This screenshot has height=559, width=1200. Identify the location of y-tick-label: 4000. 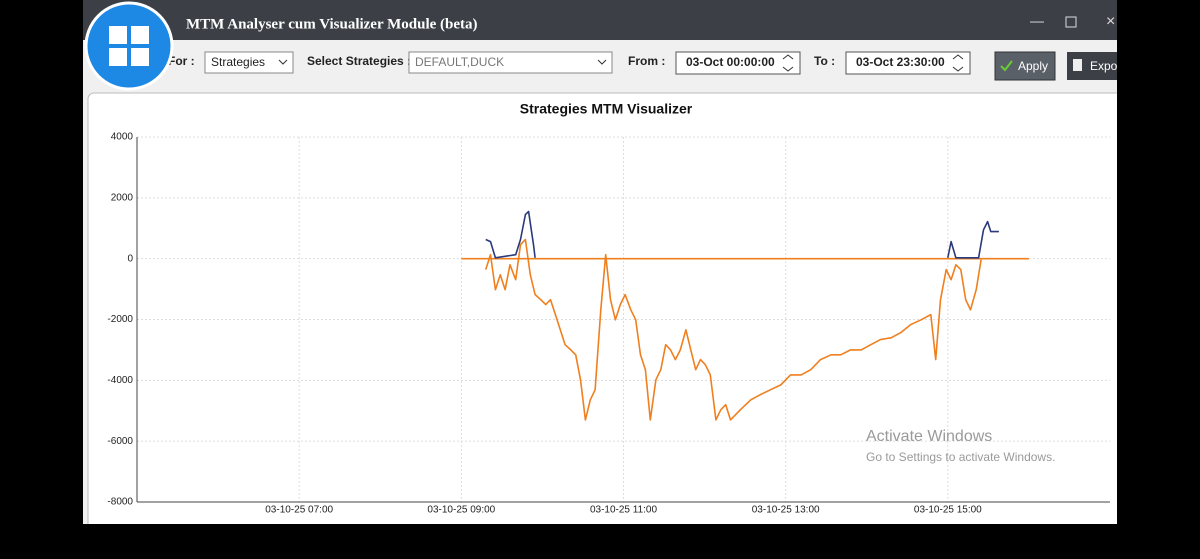
(122, 137).